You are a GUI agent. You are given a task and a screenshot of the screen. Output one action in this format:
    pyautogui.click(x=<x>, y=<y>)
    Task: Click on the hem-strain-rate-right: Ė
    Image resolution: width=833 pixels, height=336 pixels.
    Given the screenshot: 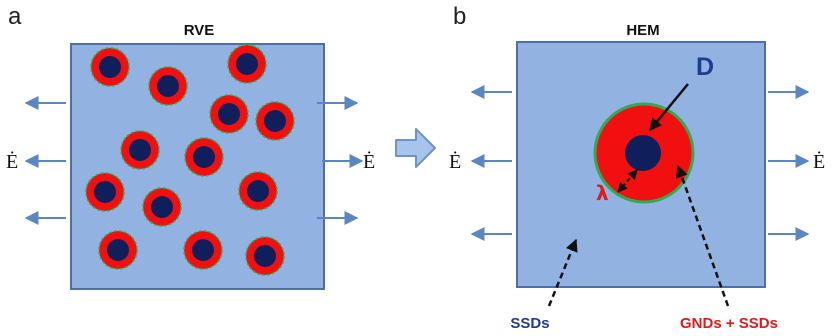 What is the action you would take?
    pyautogui.click(x=819, y=161)
    